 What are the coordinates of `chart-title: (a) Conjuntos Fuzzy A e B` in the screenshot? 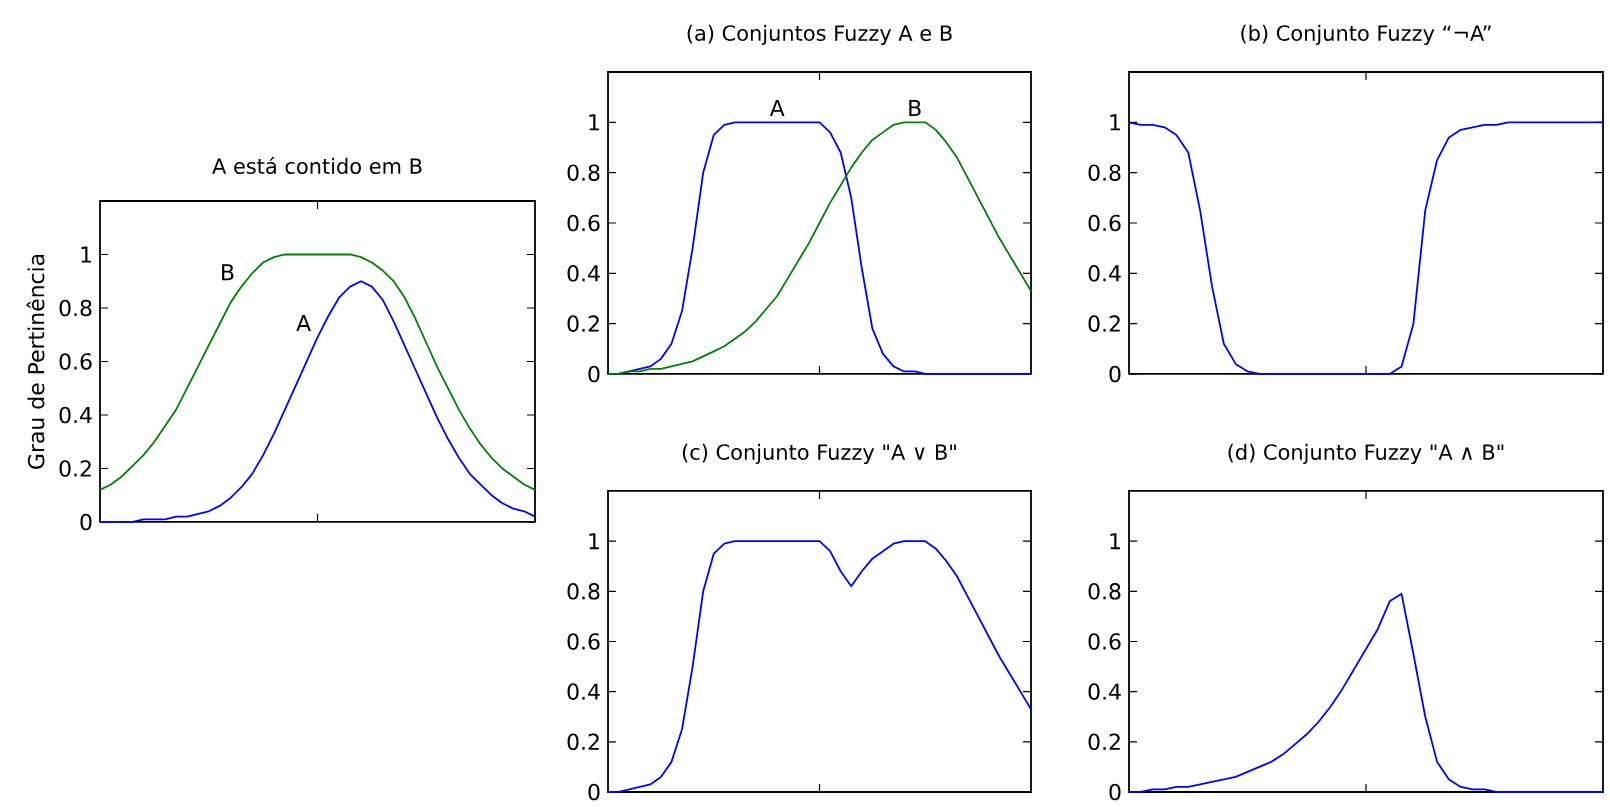 It's located at (819, 35).